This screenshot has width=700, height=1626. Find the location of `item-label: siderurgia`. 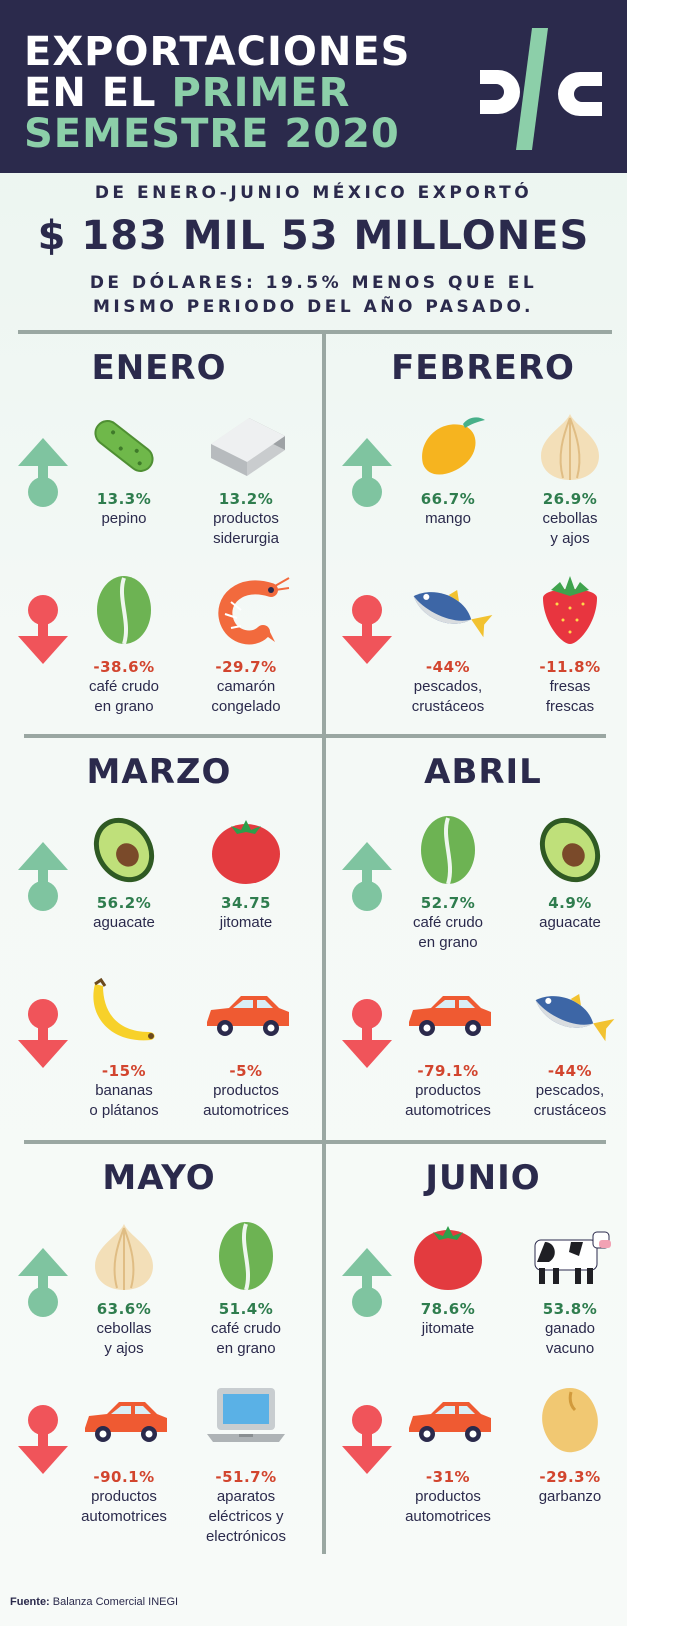

item-label: siderurgia is located at coordinates (246, 538).